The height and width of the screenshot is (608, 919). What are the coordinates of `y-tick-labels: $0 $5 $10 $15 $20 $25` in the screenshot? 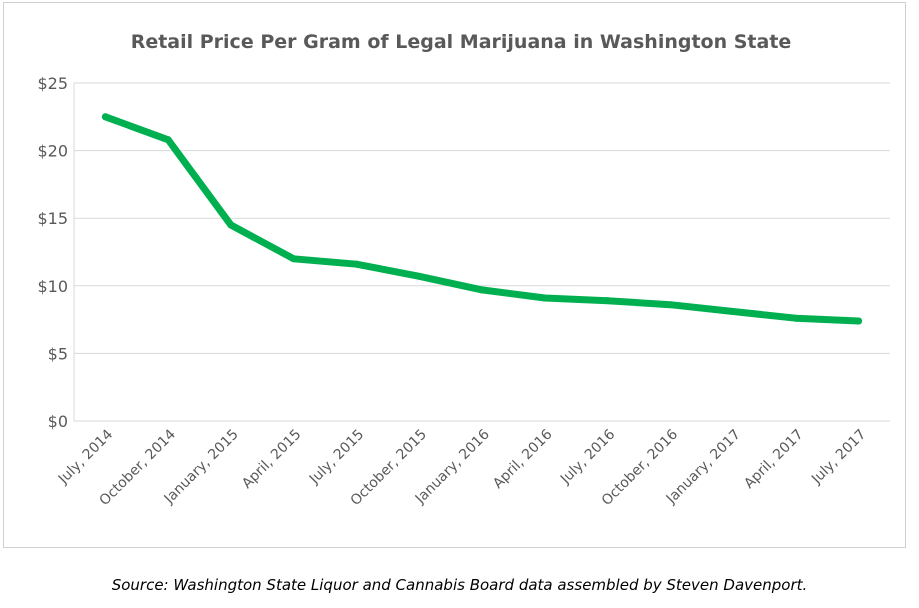 It's located at (52, 252).